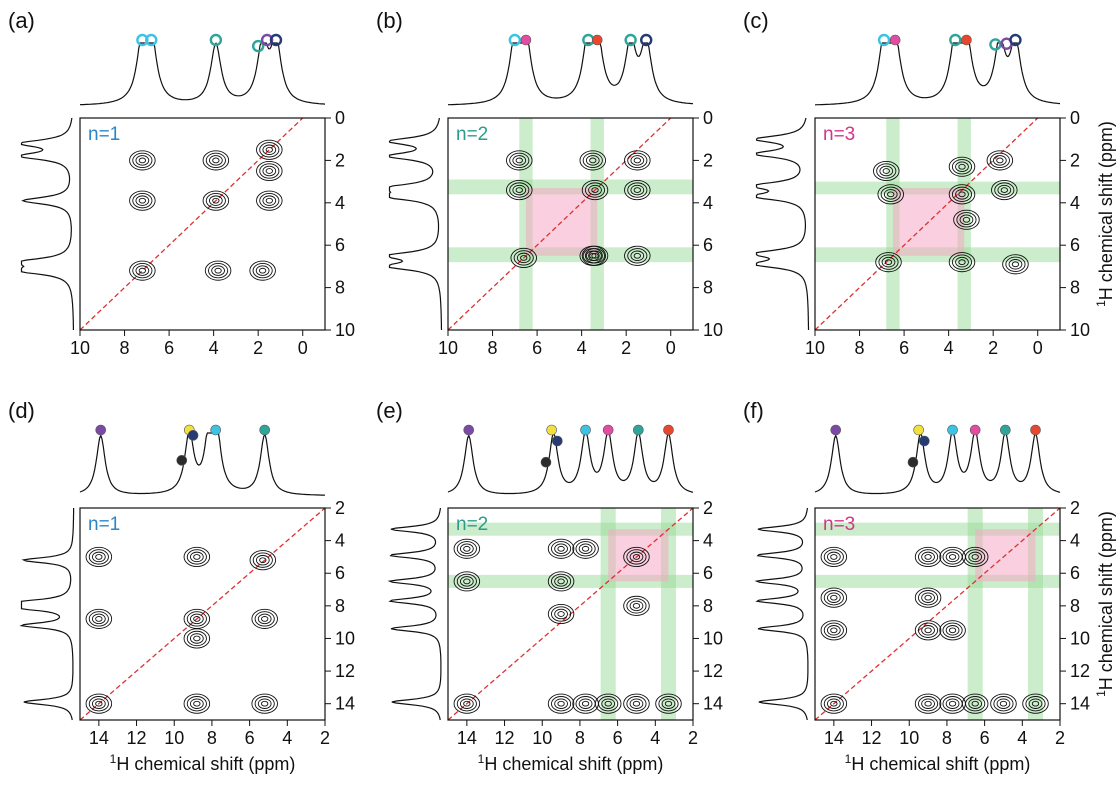 The height and width of the screenshot is (787, 1116). Describe the element at coordinates (937, 463) in the screenshot. I see `top-spectrum` at that location.